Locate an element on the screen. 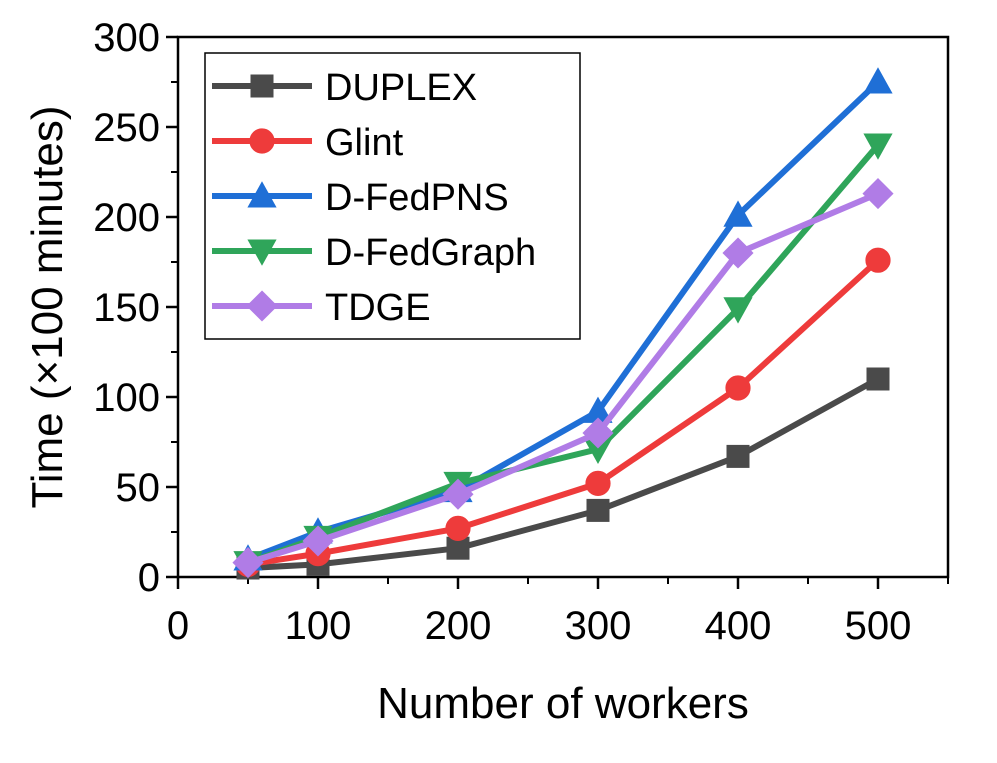 This screenshot has width=997, height=763. legend-label: D-FedPNS is located at coordinates (417, 198).